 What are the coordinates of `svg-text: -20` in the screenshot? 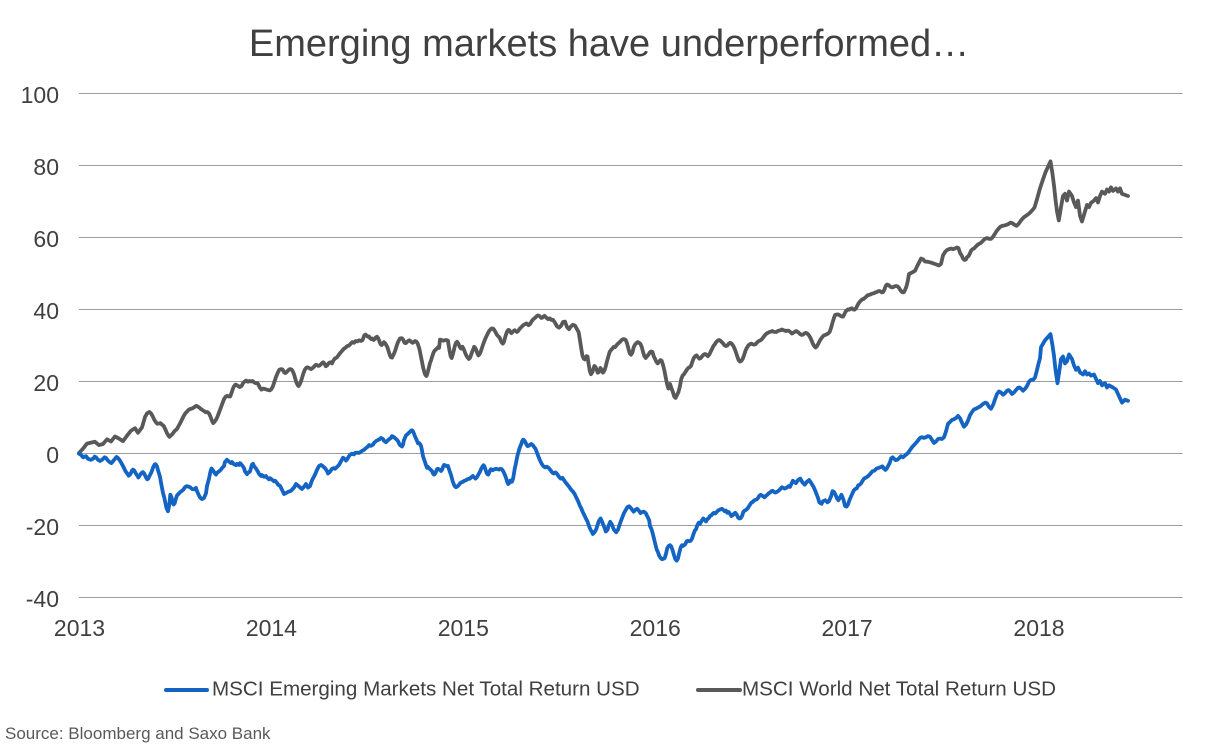 It's located at (42, 527).